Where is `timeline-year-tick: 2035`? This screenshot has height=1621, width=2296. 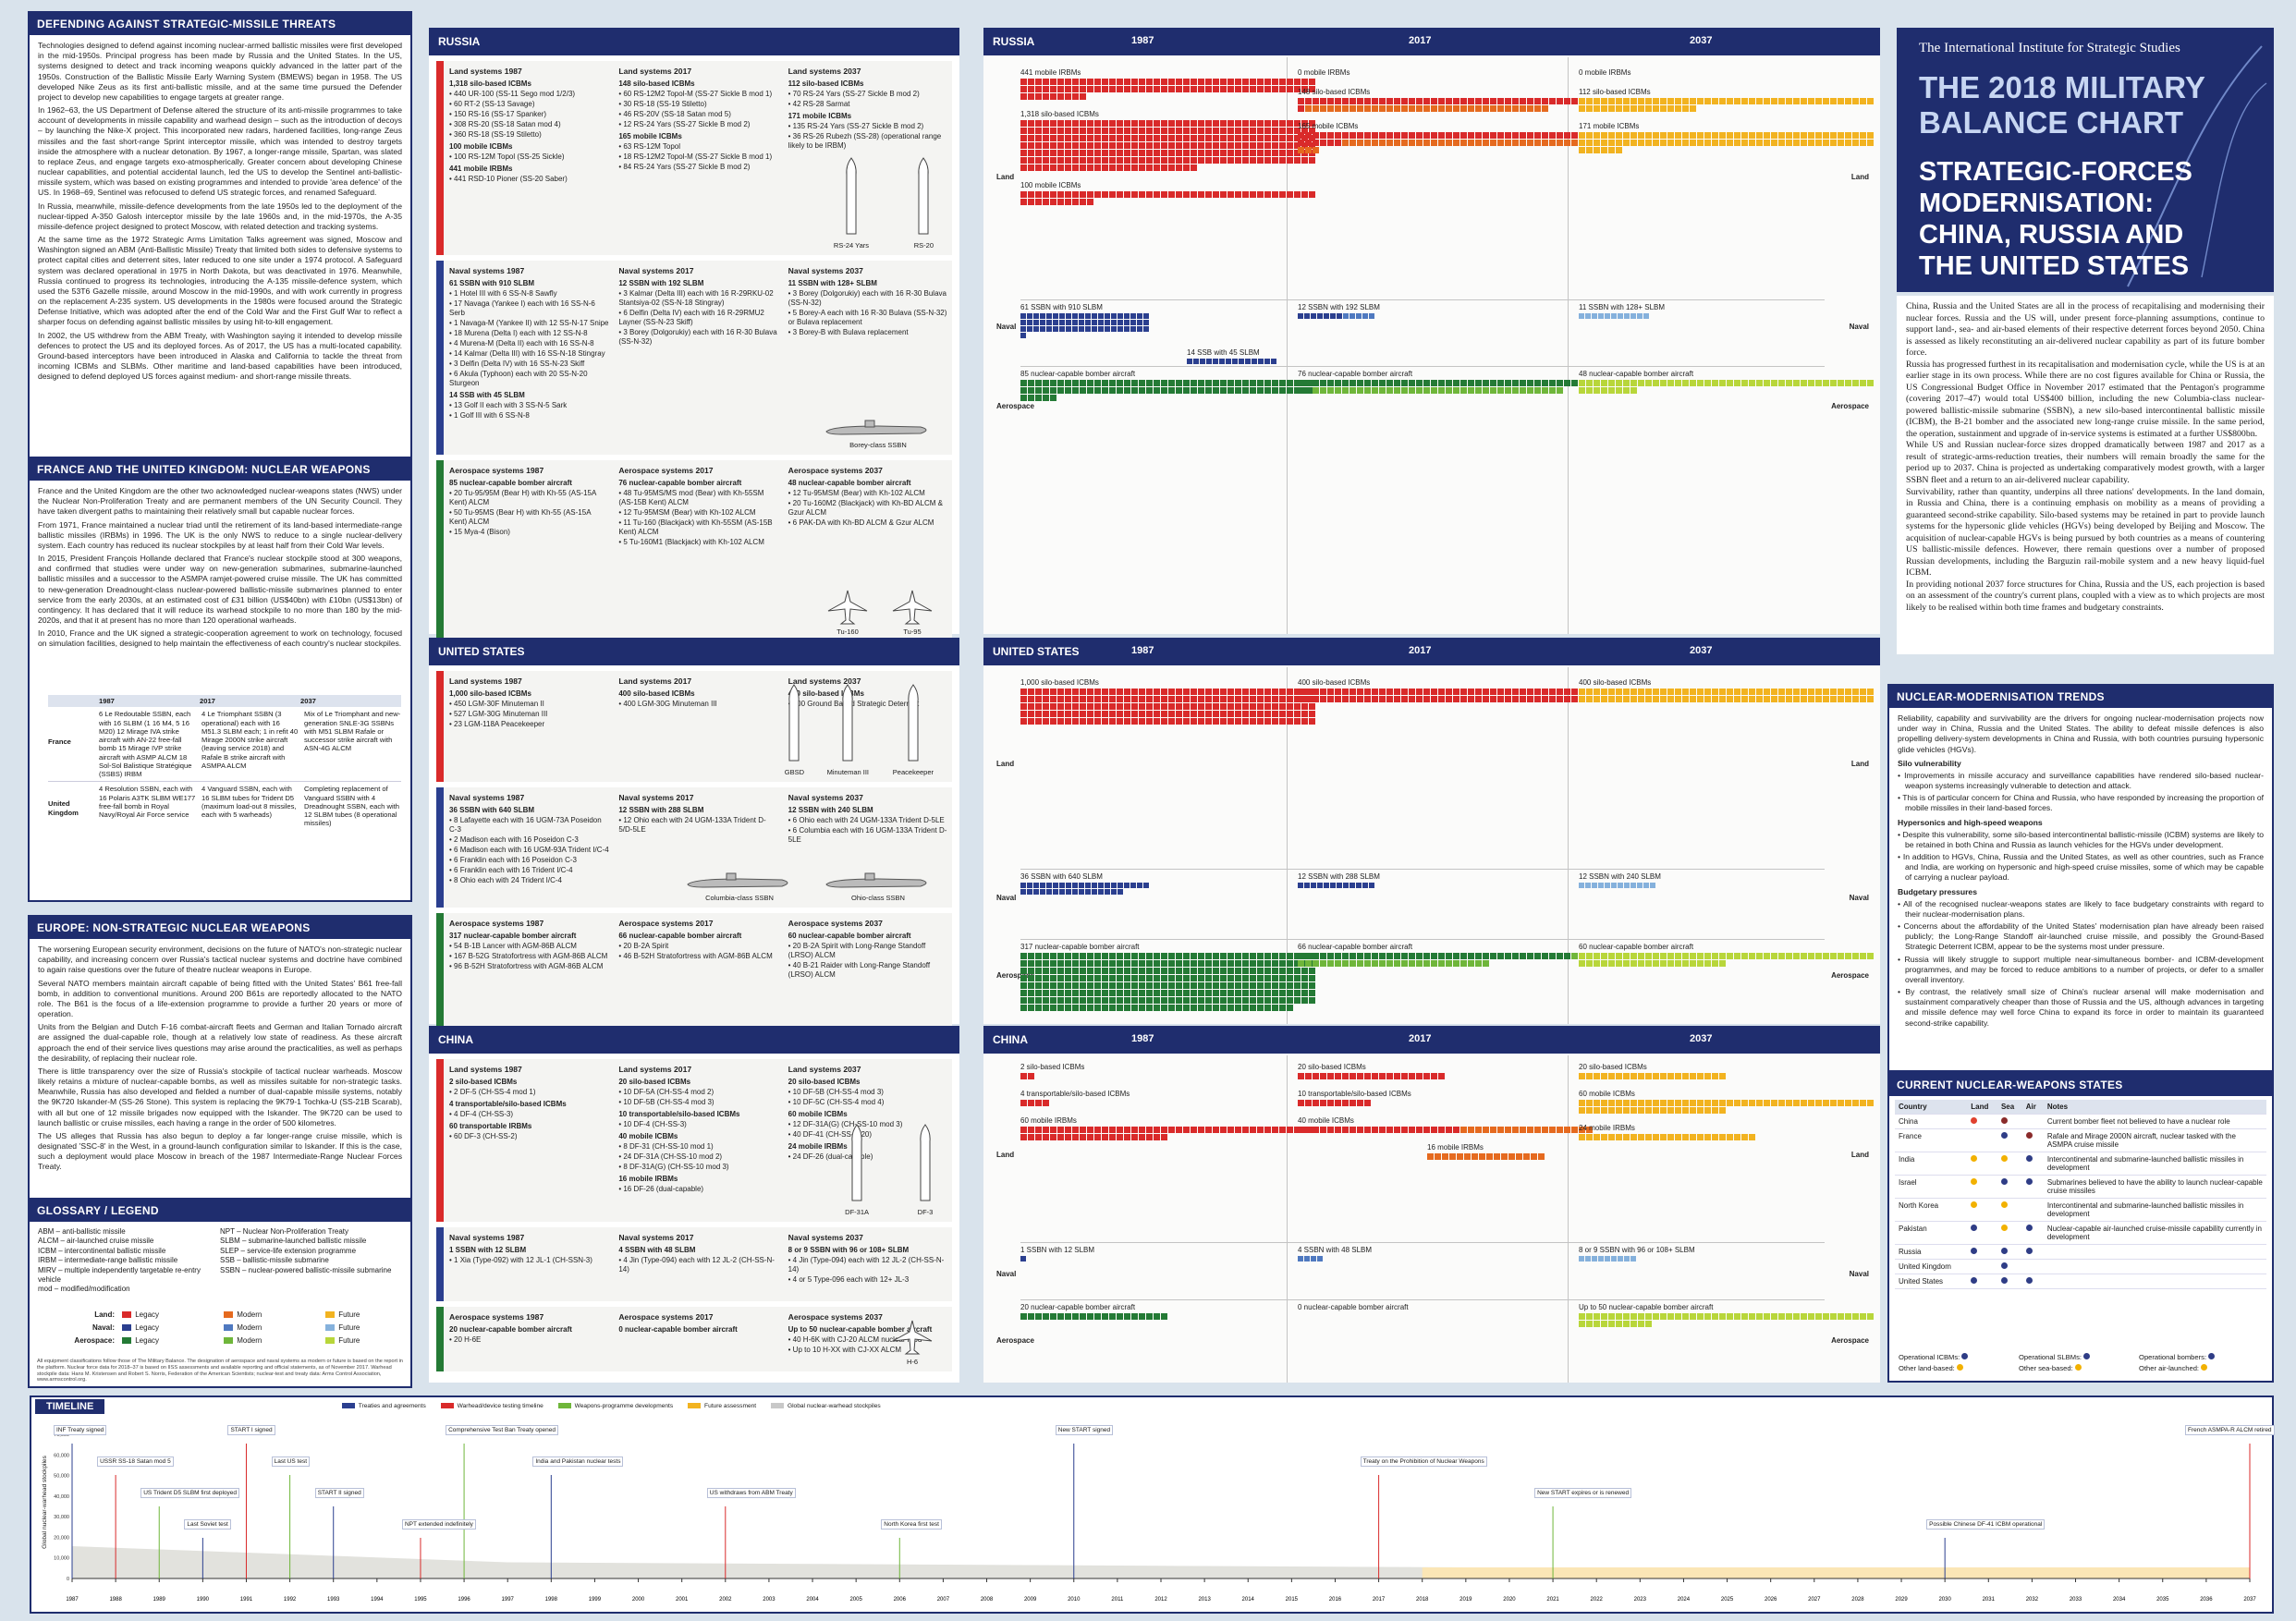 timeline-year-tick: 2035 is located at coordinates (2162, 1600).